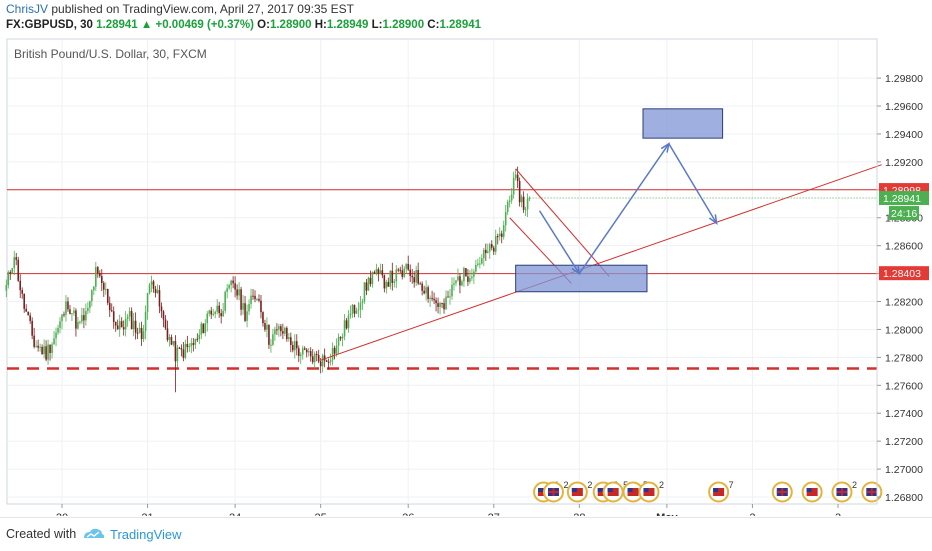 Image resolution: width=932 pixels, height=551 pixels. What do you see at coordinates (683, 123) in the screenshot?
I see `target-zone-box` at bounding box center [683, 123].